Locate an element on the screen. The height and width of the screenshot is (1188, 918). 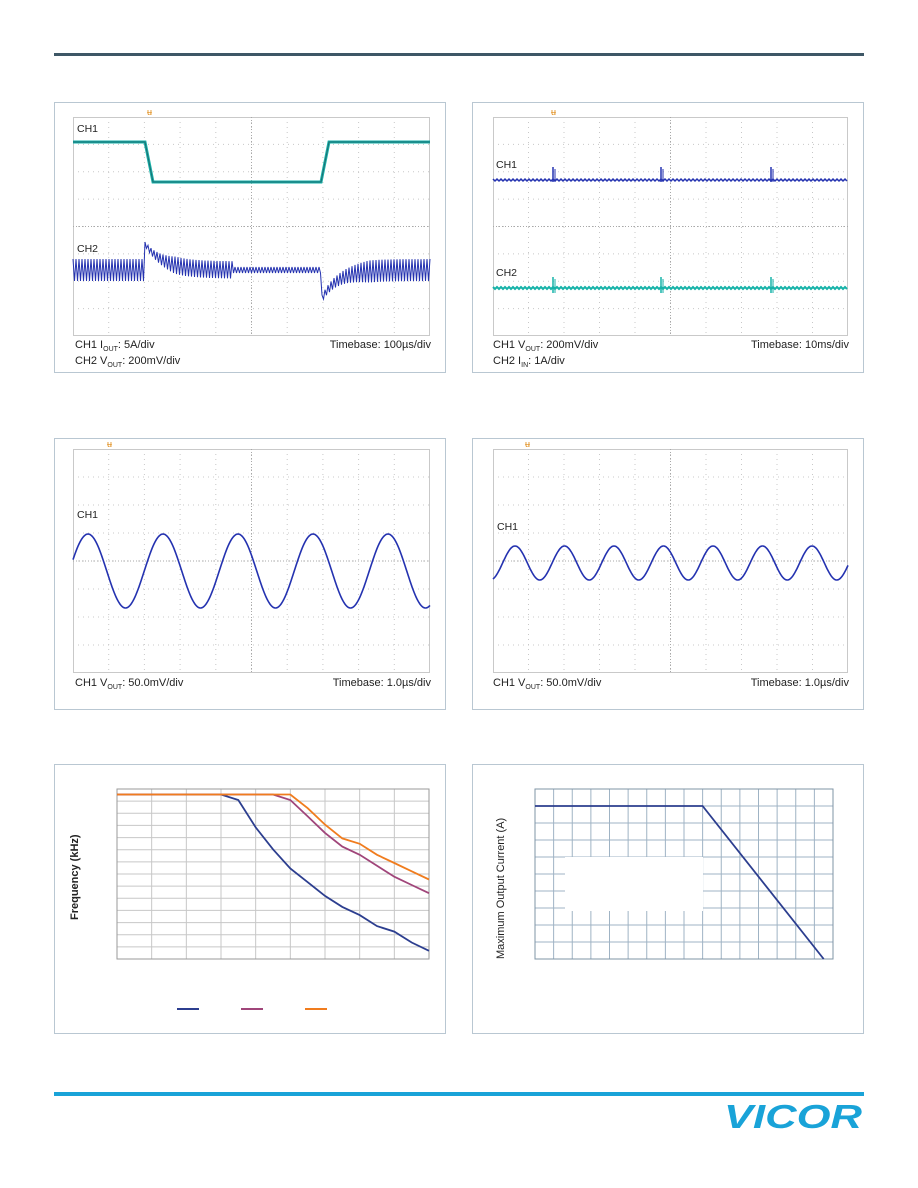
frequency-chart is located at coordinates (273, 874).